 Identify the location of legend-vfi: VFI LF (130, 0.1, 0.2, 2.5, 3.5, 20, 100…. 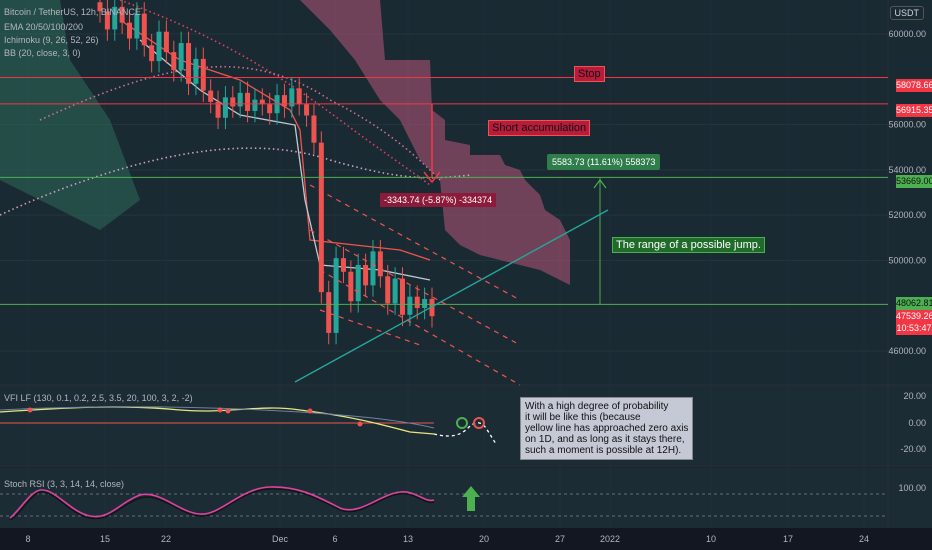
(98, 398).